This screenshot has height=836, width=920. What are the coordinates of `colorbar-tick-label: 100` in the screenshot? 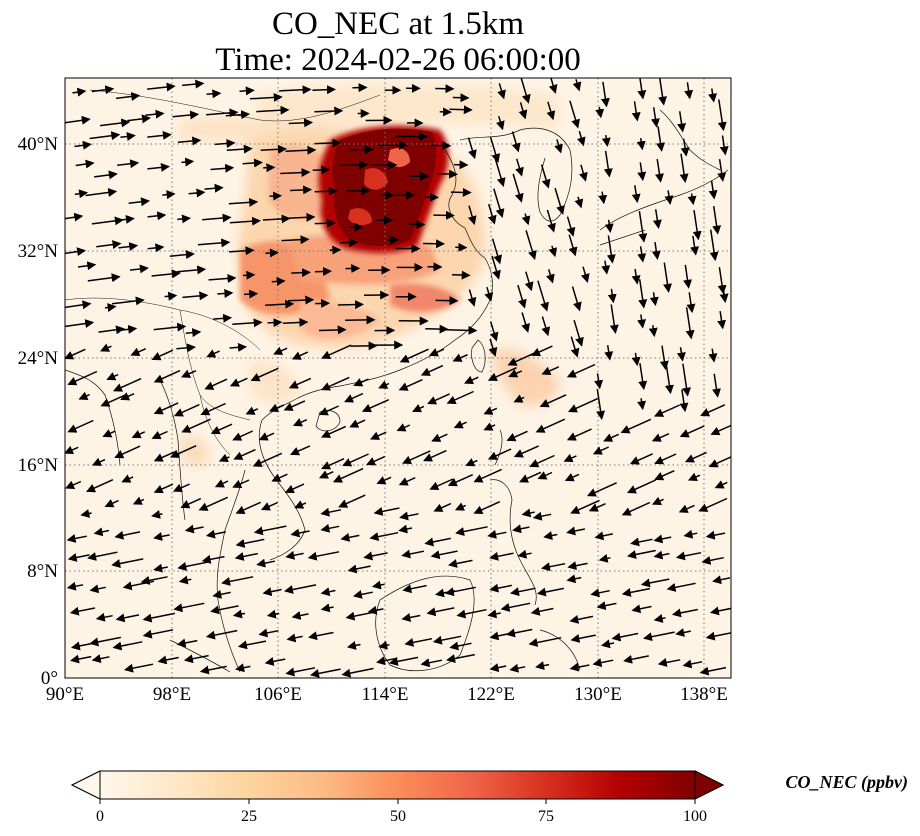 It's located at (695, 816).